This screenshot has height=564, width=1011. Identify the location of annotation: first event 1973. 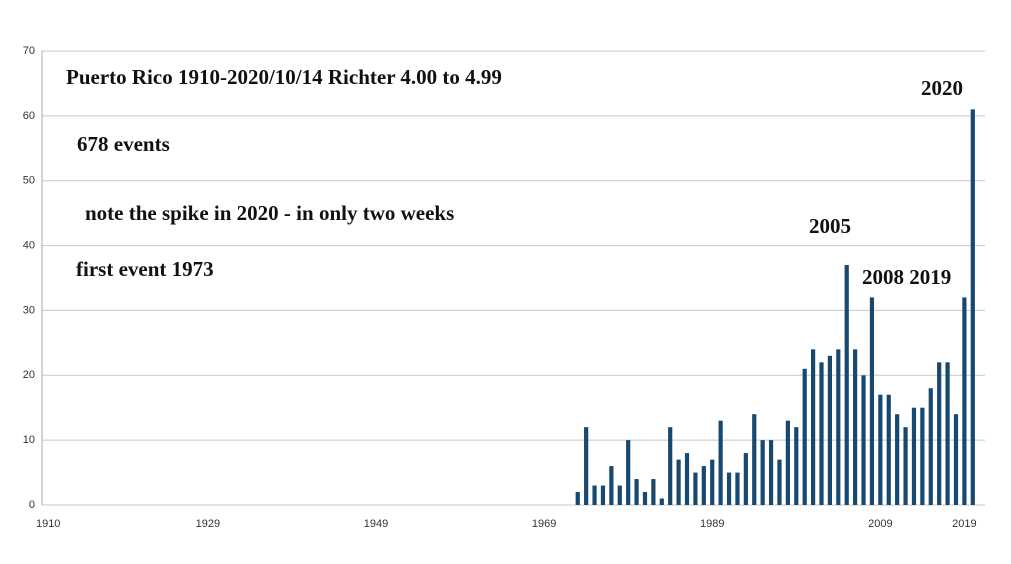
(145, 269).